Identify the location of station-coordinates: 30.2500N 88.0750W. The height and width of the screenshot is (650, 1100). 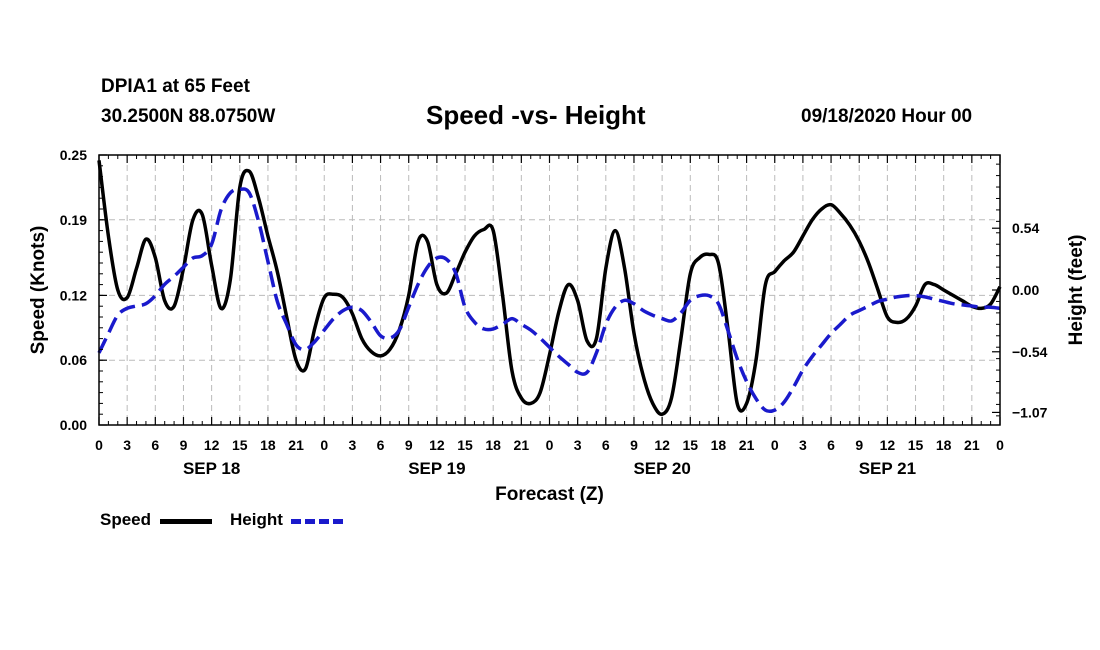
(188, 116).